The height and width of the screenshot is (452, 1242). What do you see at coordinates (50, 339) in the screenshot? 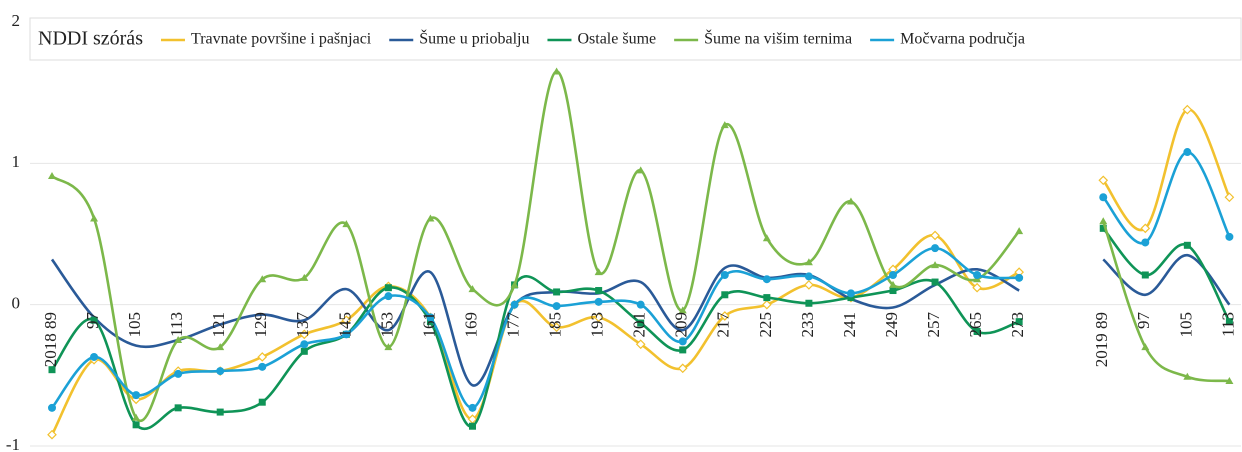
I see `x-tick-label: 2018 89` at bounding box center [50, 339].